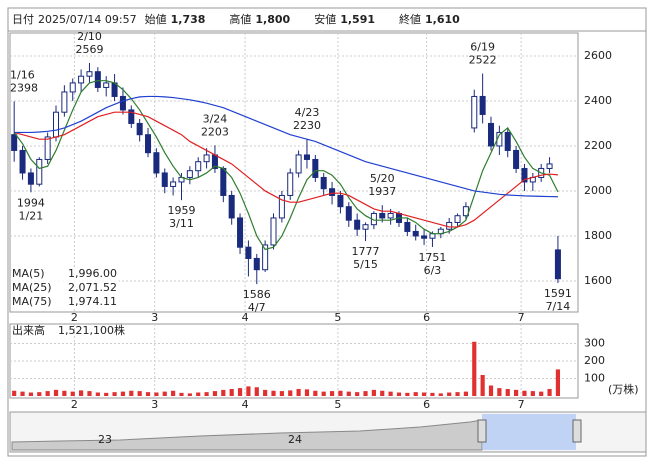  I want to click on annotation-date: 4/7, so click(257, 307).